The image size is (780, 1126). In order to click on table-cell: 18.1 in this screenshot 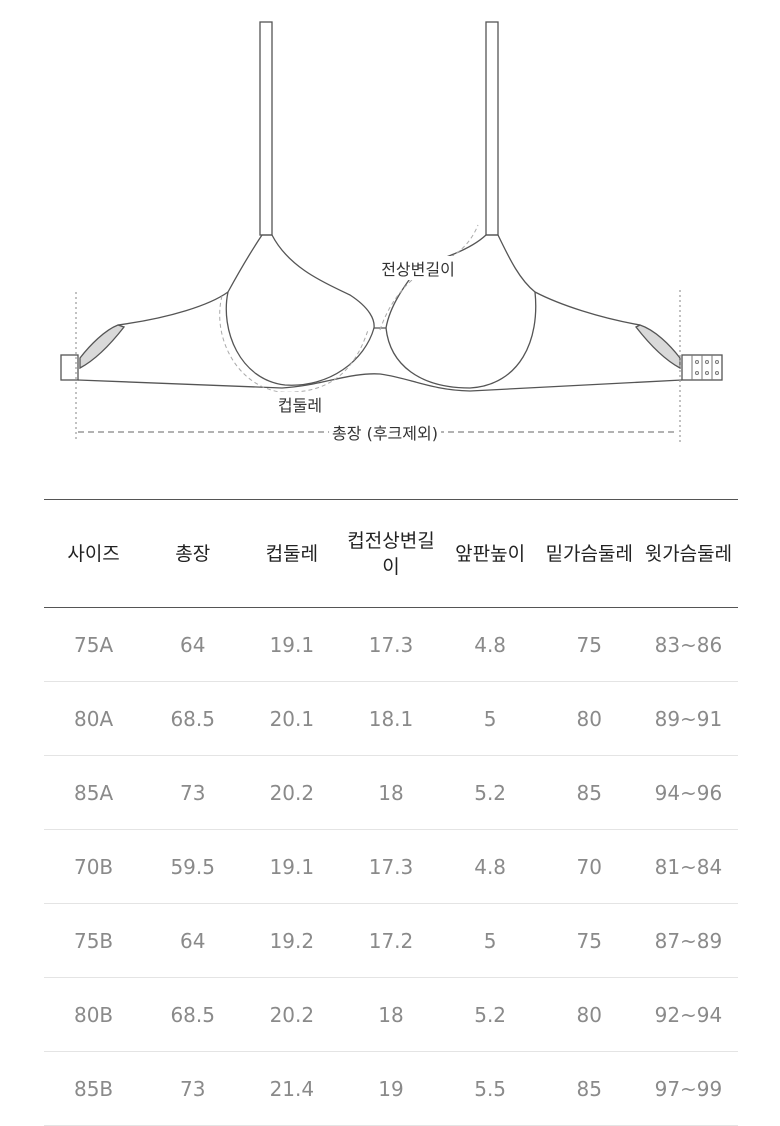, I will do `click(391, 718)`.